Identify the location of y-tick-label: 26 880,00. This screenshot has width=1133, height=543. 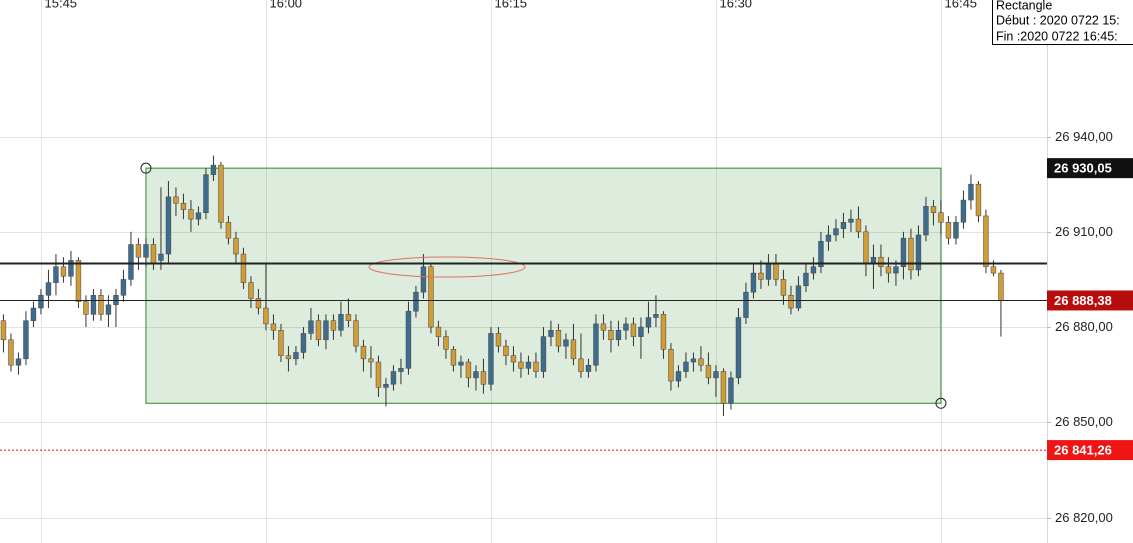
(1084, 326).